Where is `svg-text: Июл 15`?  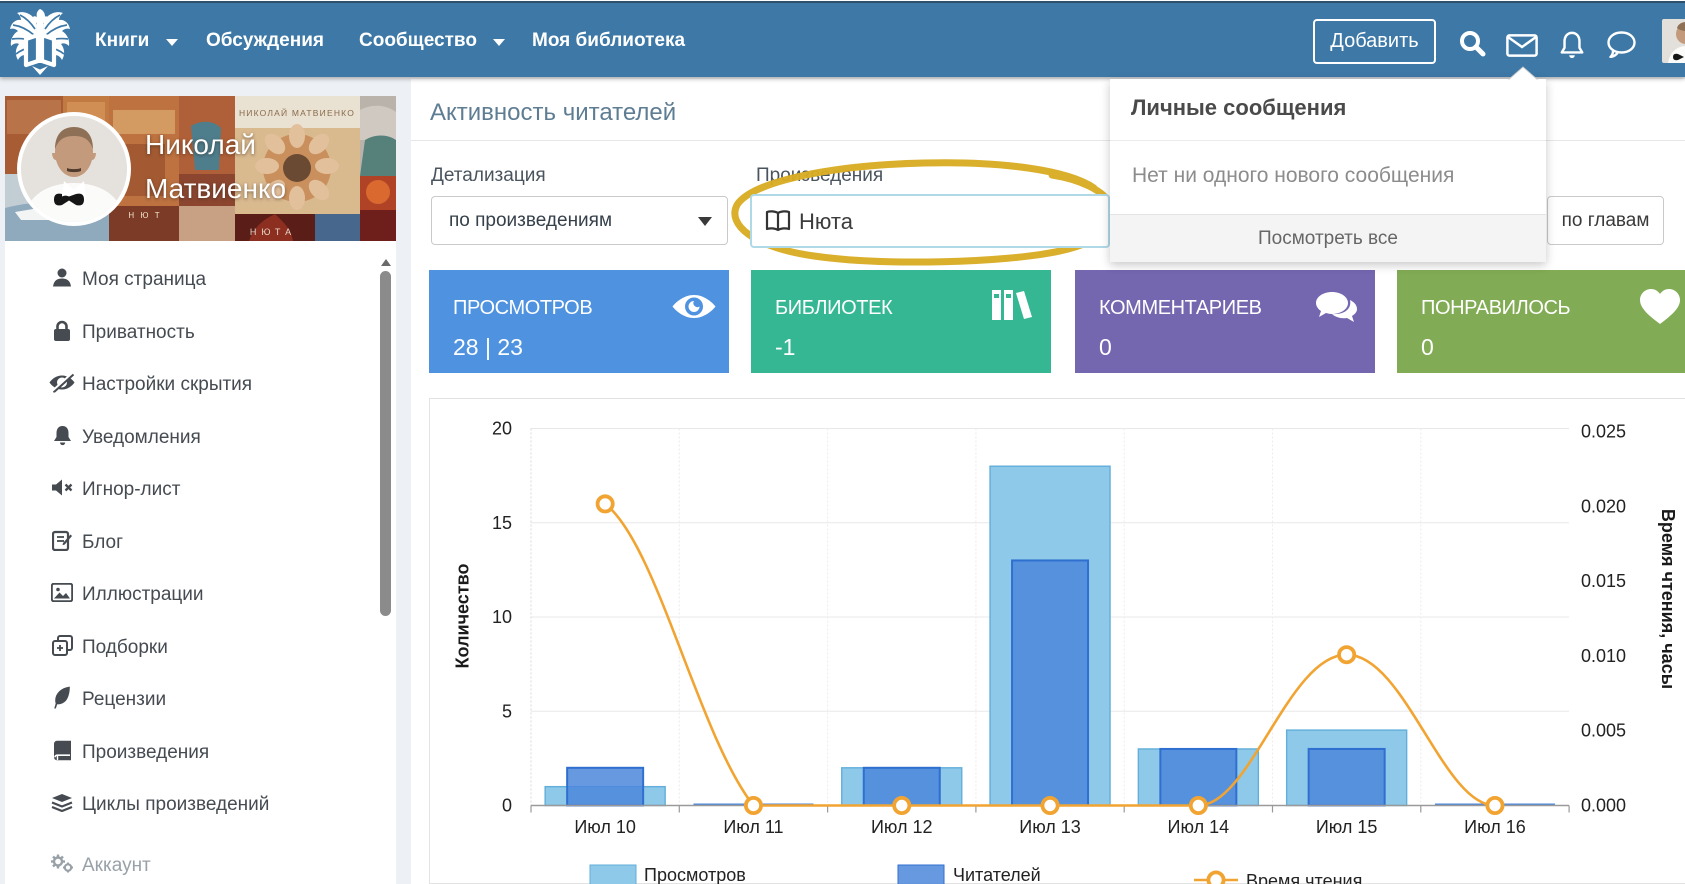
svg-text: Июл 15 is located at coordinates (1347, 827).